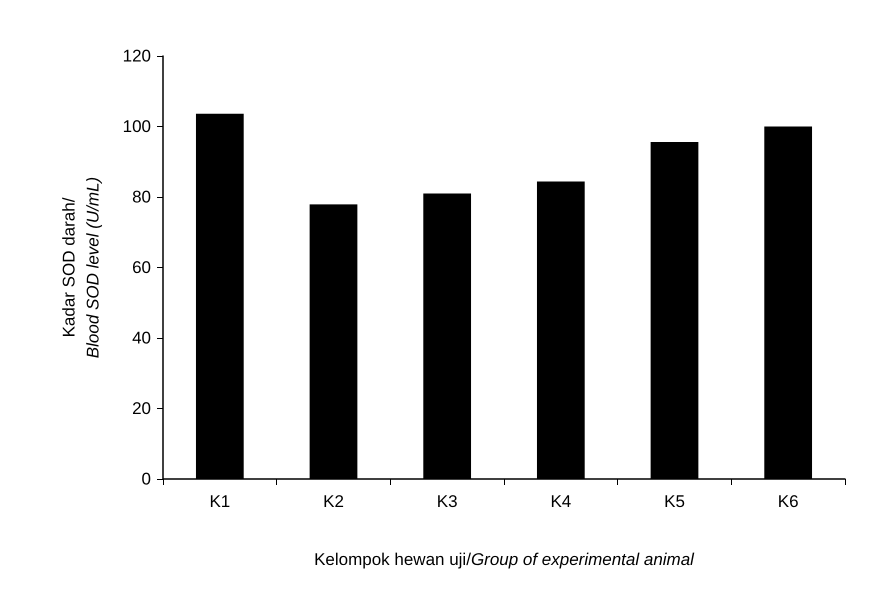  Describe the element at coordinates (447, 501) in the screenshot. I see `x-tick-label: K3` at that location.